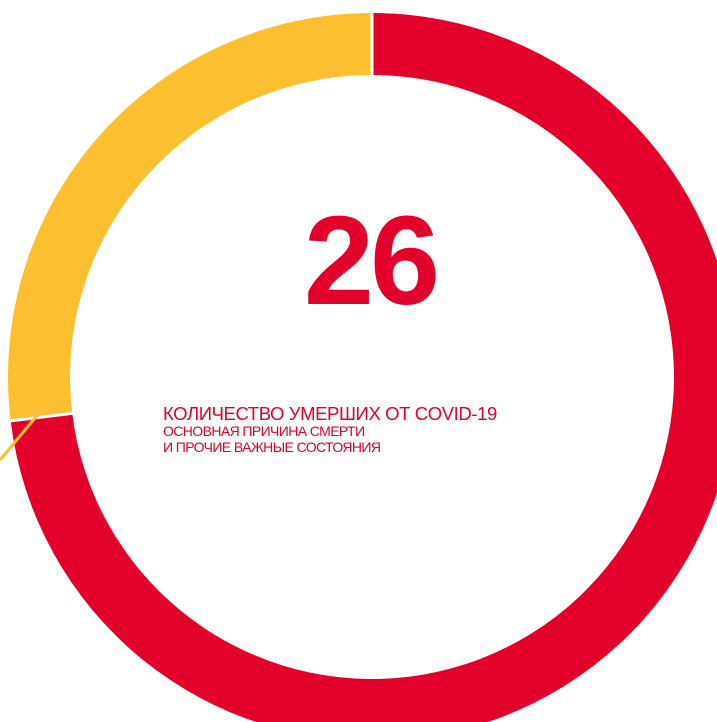 Image resolution: width=717 pixels, height=722 pixels. I want to click on leader-line, so click(23, 433).